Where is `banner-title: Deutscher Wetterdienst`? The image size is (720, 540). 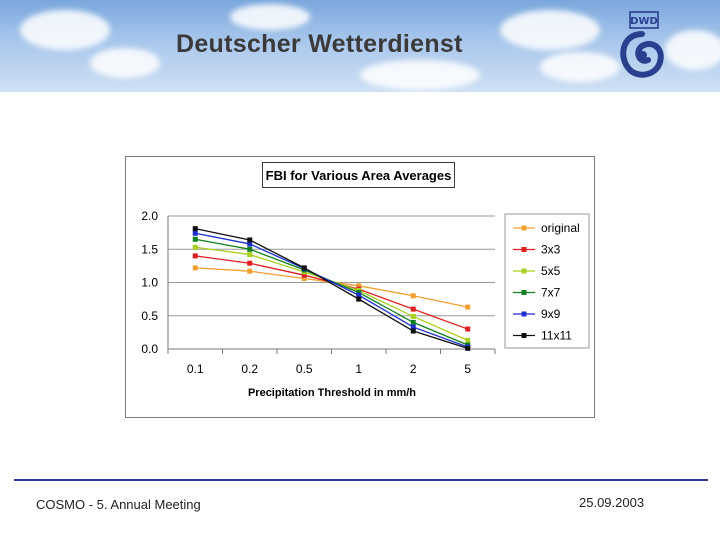
banner-title: Deutscher Wetterdienst is located at coordinates (319, 44).